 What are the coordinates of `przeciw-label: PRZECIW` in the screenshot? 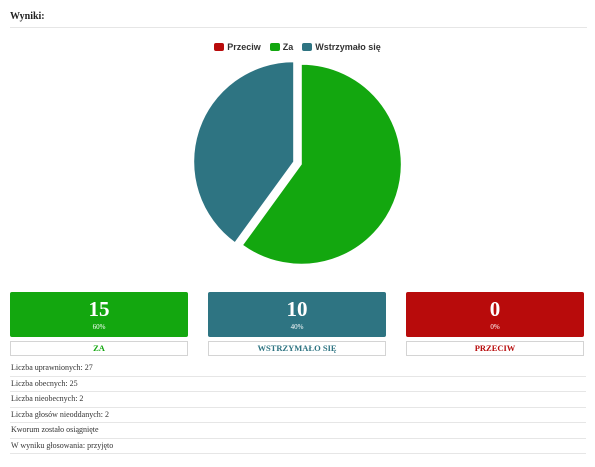 It's located at (495, 348).